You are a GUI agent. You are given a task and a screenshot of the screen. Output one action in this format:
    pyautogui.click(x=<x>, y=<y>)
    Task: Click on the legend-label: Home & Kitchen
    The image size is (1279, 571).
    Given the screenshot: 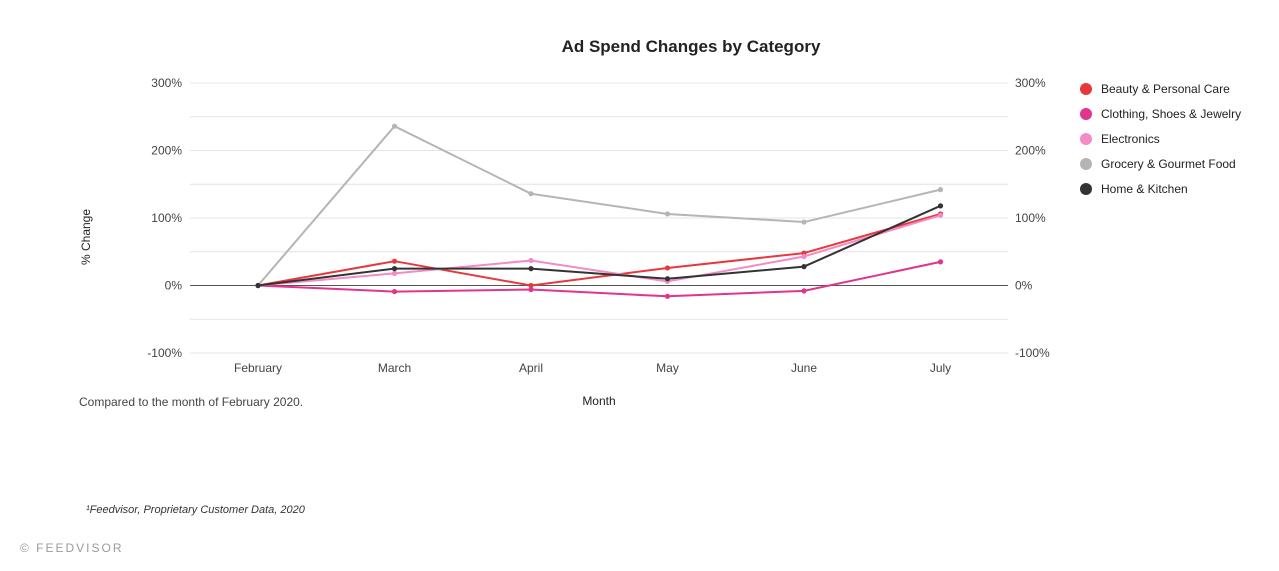 What is the action you would take?
    pyautogui.click(x=1144, y=189)
    